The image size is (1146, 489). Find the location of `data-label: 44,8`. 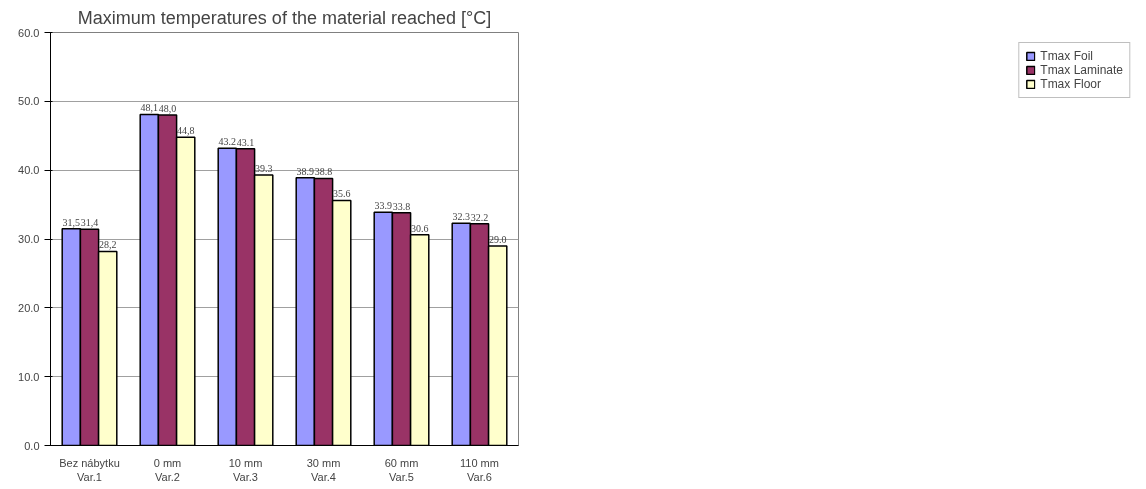

data-label: 44,8 is located at coordinates (185, 131).